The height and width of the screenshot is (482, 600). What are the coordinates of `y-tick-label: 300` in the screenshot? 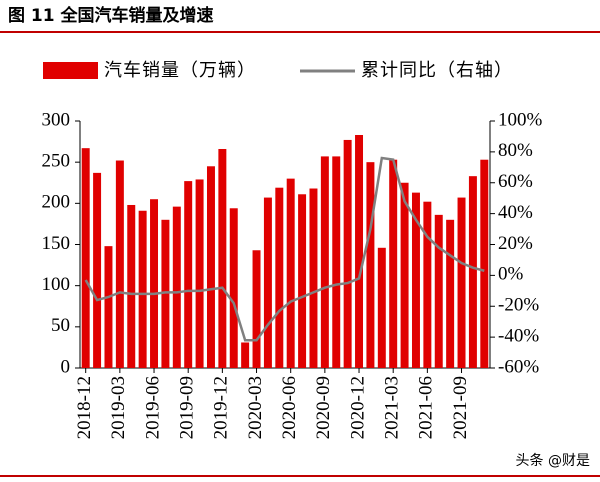 It's located at (56, 119).